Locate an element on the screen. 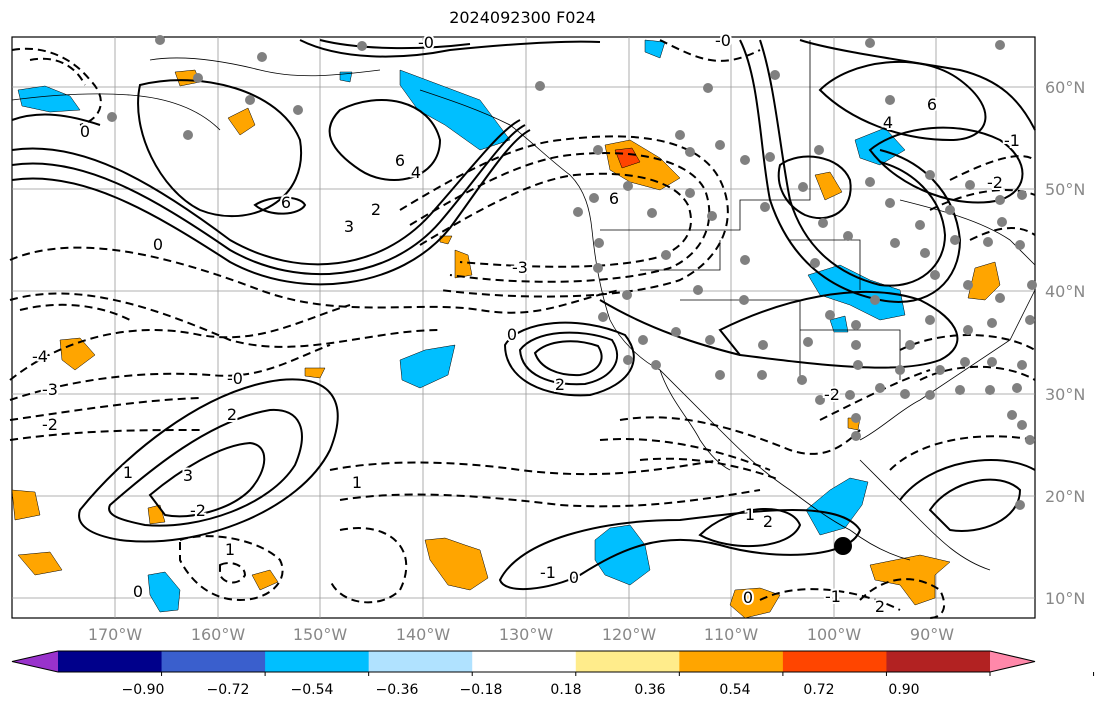  lat-label-60n: 60°N is located at coordinates (1065, 87).